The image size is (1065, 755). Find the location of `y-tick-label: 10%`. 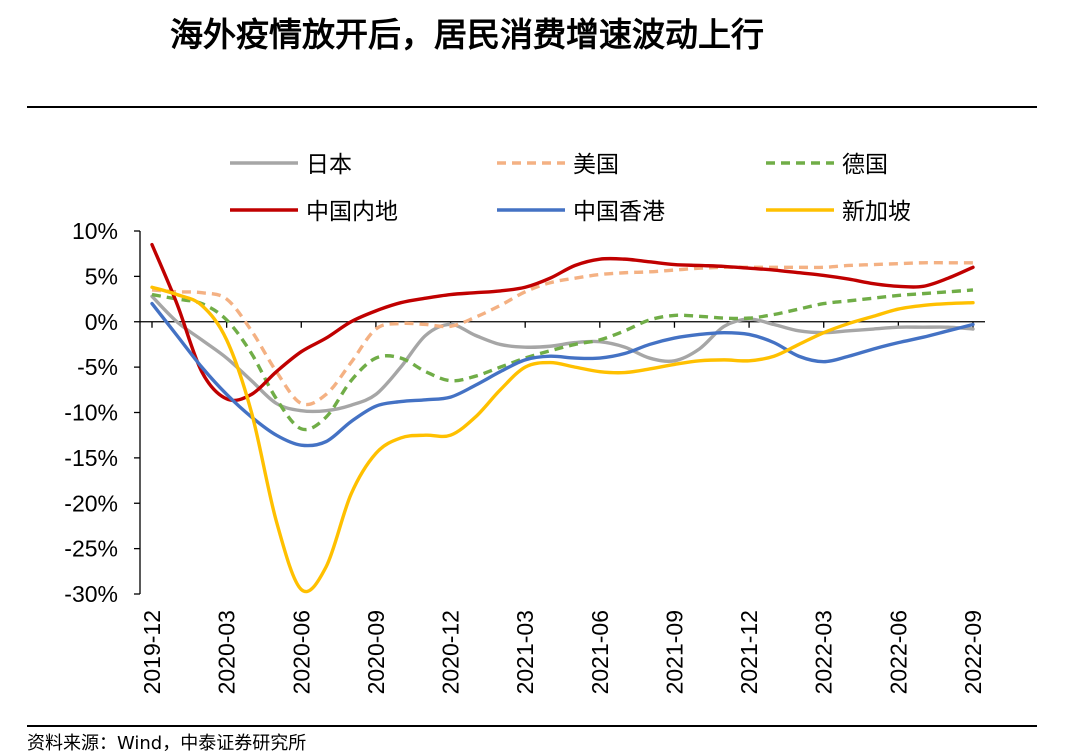

y-tick-label: 10% is located at coordinates (95, 231).